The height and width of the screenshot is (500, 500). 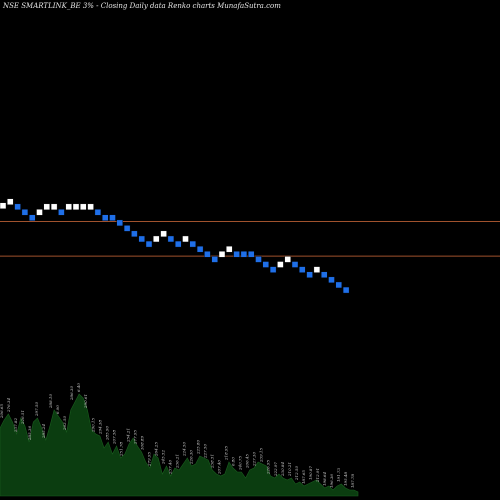 I want to click on volume-label-39: 222.97, so click(x=275, y=469).